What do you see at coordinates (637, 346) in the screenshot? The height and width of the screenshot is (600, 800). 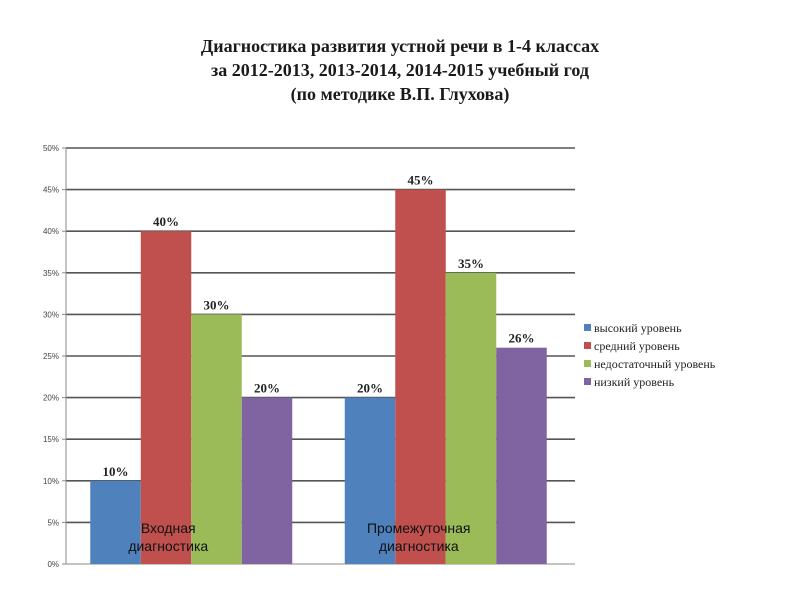 I see `legend-entry: средний уровень` at bounding box center [637, 346].